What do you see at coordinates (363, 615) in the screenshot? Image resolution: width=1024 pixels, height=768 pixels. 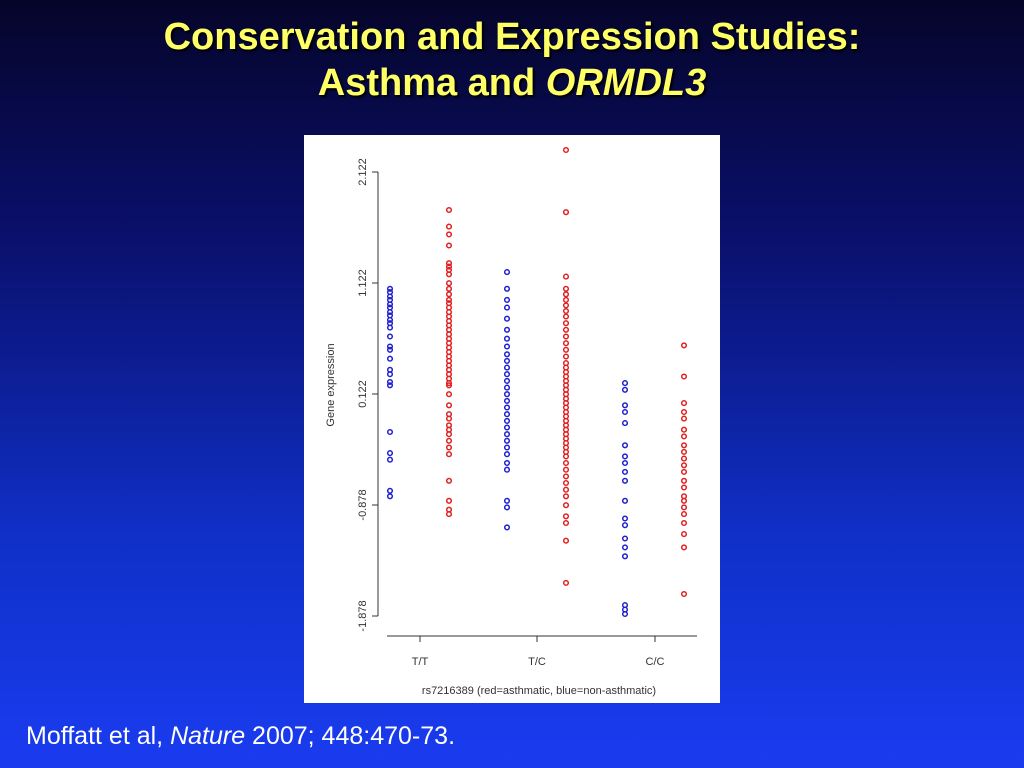 I see `y-tick-label: -1.878` at bounding box center [363, 615].